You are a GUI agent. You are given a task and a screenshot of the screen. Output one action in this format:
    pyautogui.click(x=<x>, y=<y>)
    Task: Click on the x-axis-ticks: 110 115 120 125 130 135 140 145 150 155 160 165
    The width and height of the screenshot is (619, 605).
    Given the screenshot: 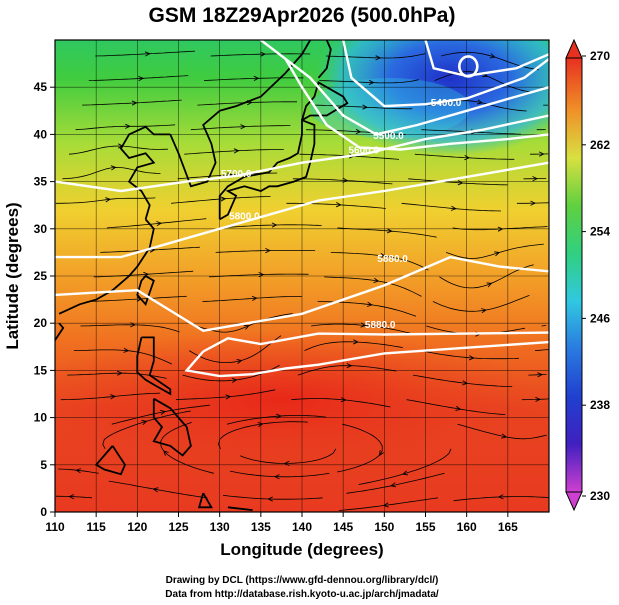 What is the action you would take?
    pyautogui.click(x=281, y=523)
    